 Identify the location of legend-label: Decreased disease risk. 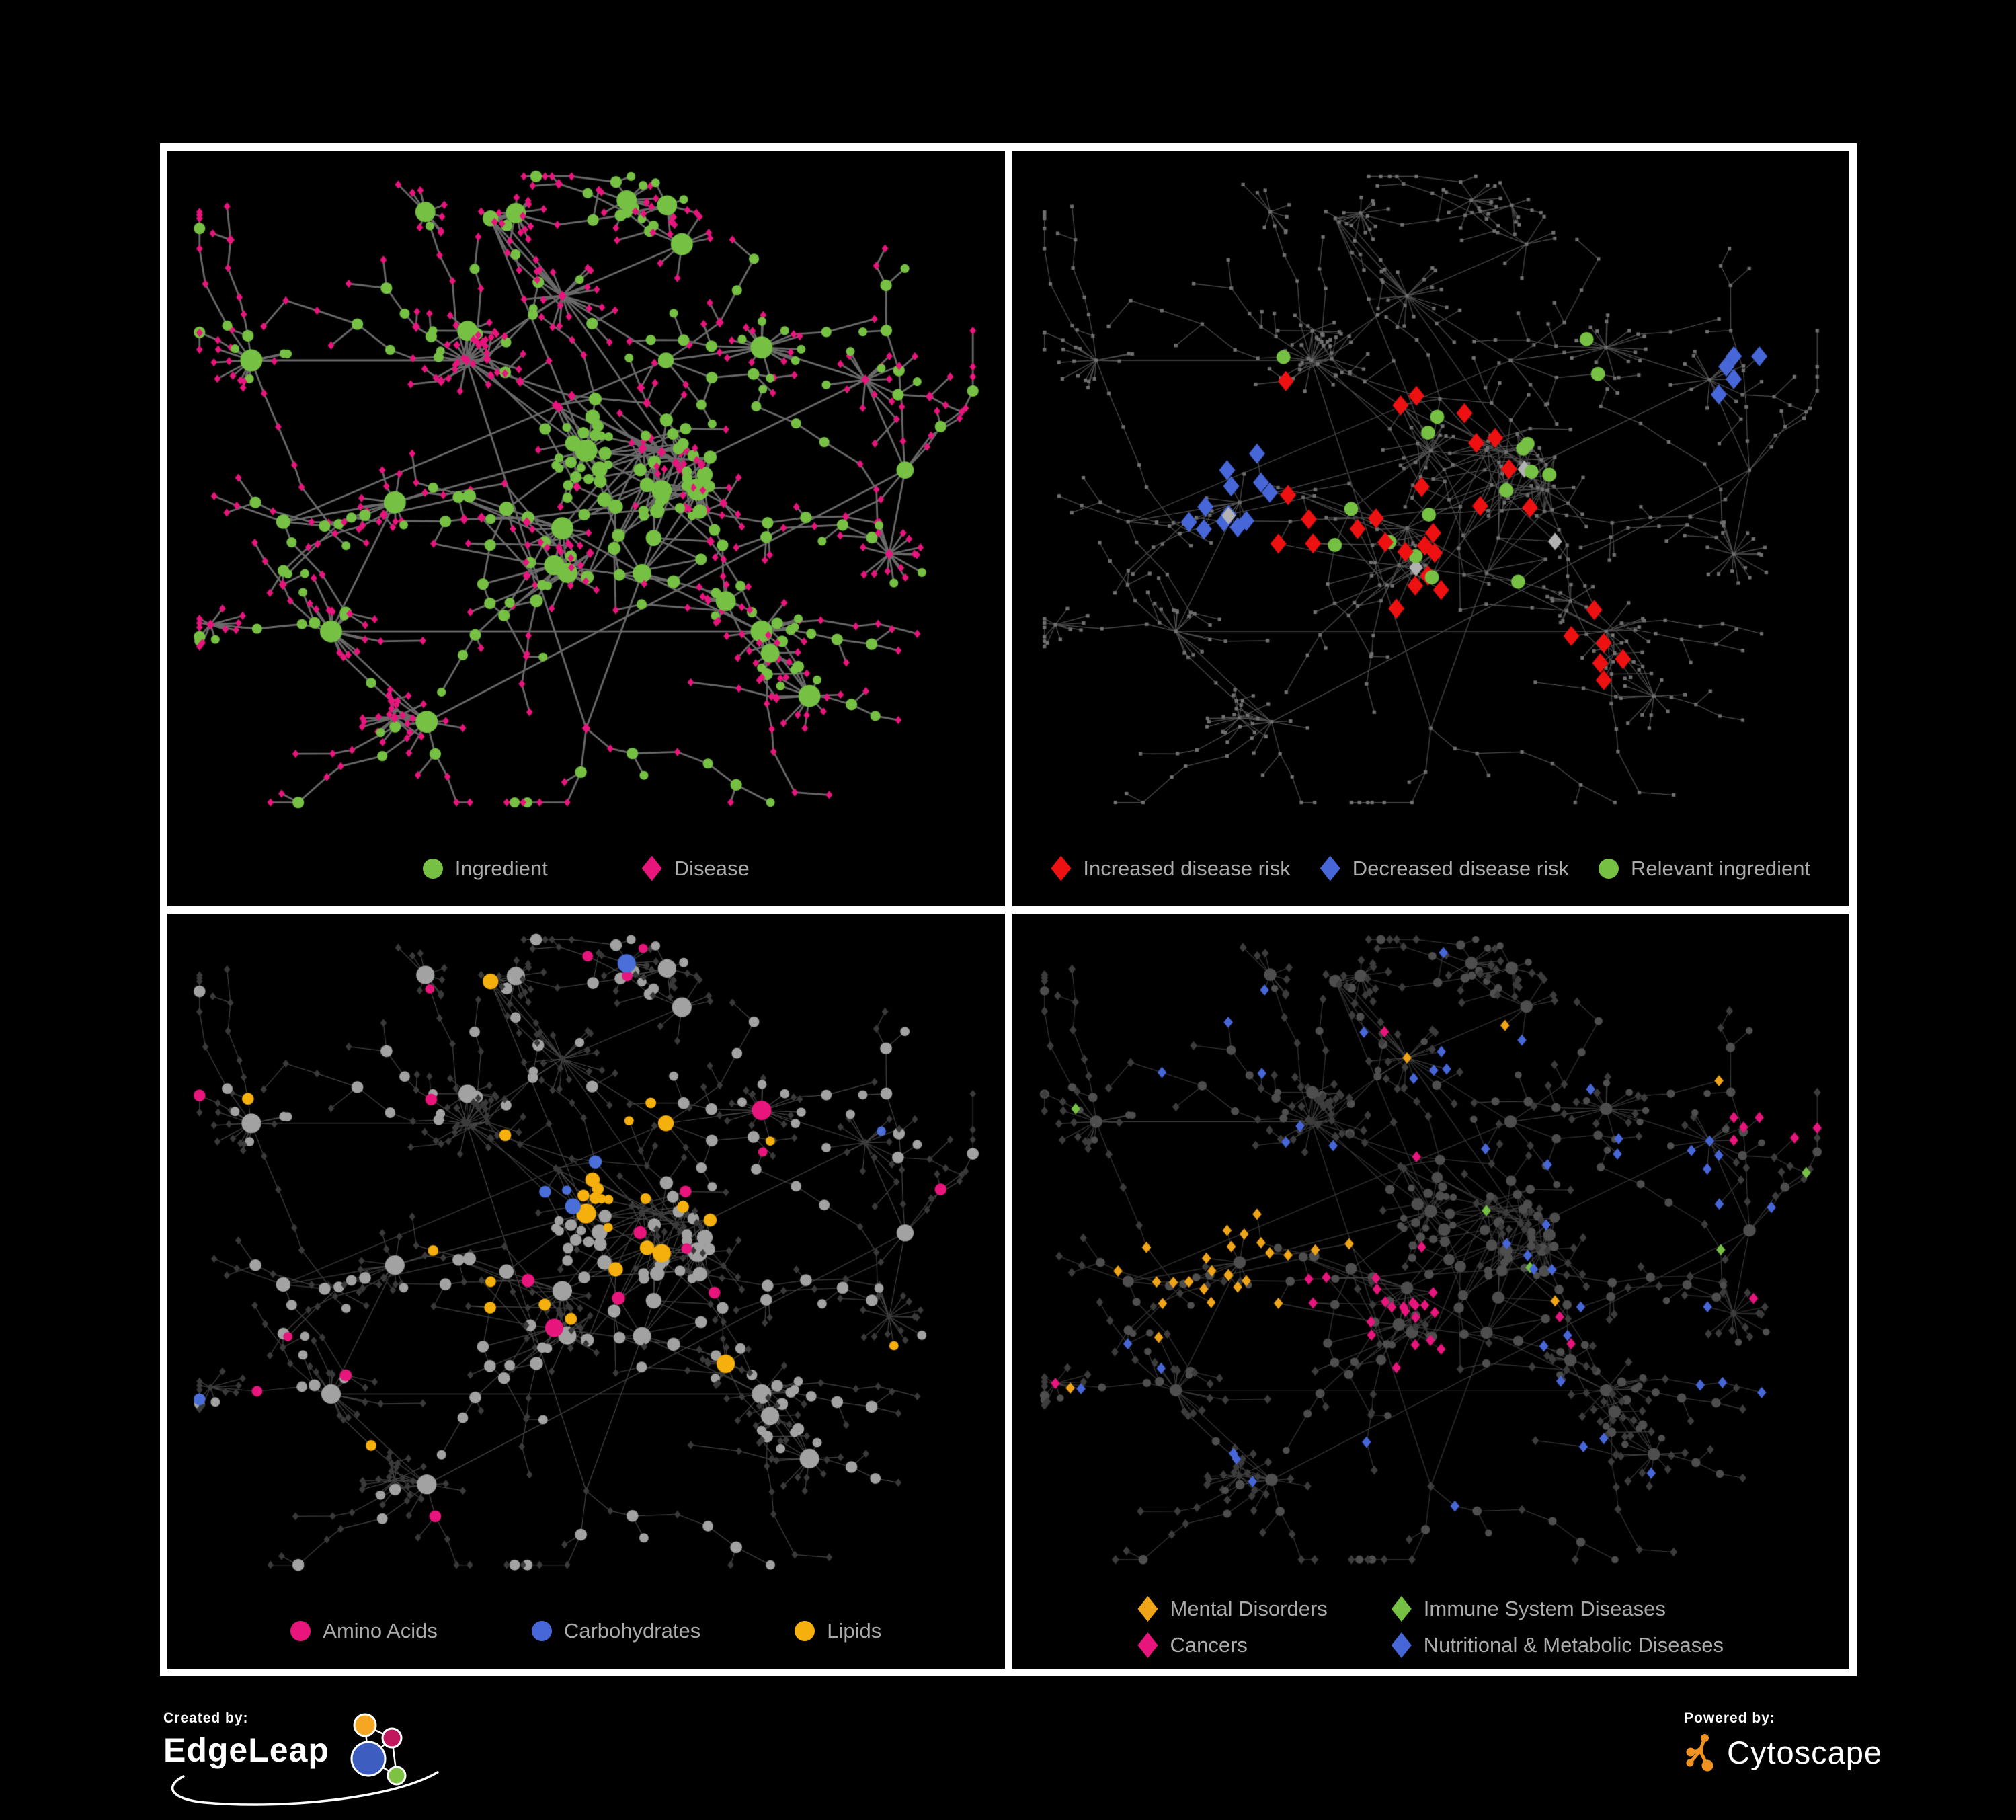
(1460, 868).